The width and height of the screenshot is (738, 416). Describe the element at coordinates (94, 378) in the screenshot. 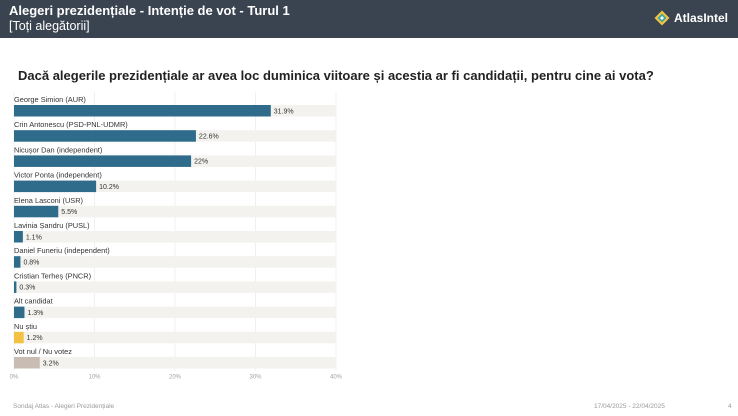

I see `x-tick-label: 10%` at that location.